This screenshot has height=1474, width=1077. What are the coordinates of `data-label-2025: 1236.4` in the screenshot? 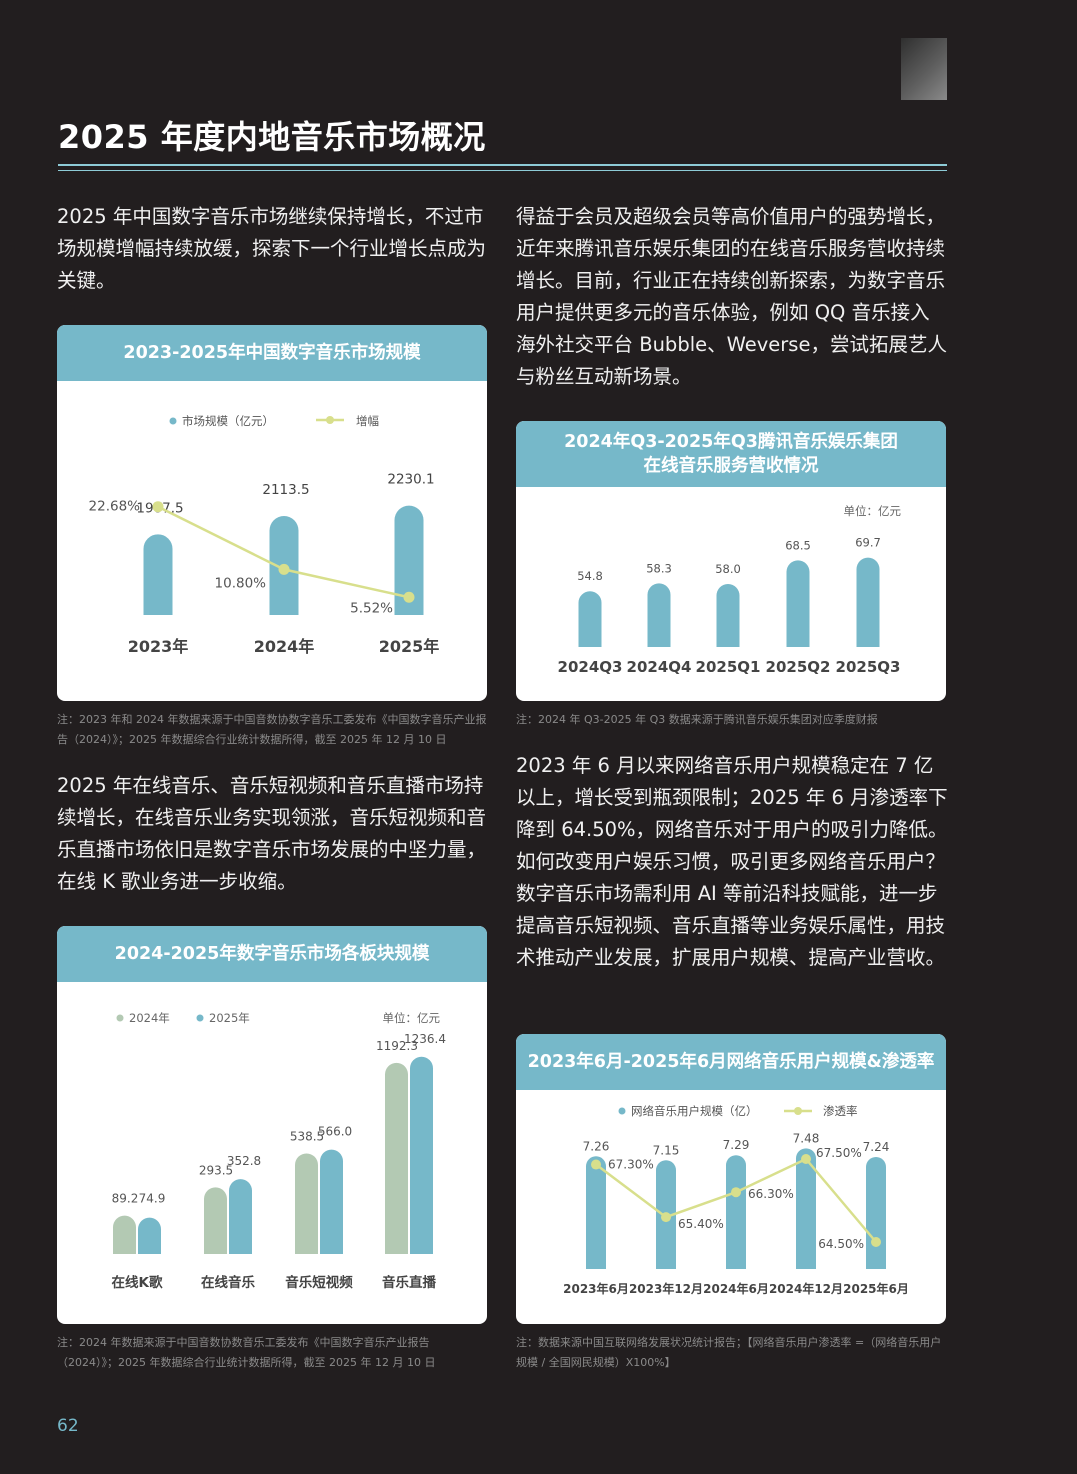 It's located at (425, 1039).